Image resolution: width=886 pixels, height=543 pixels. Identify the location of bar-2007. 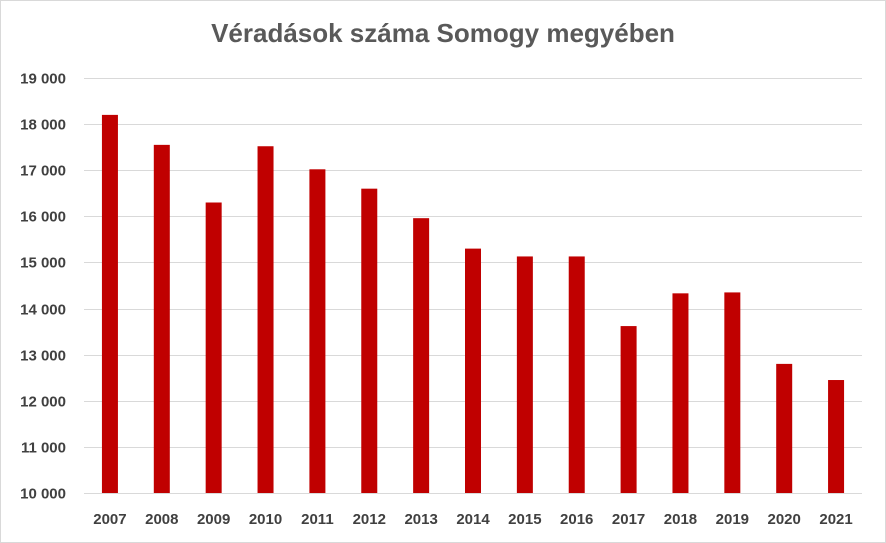
(109, 303).